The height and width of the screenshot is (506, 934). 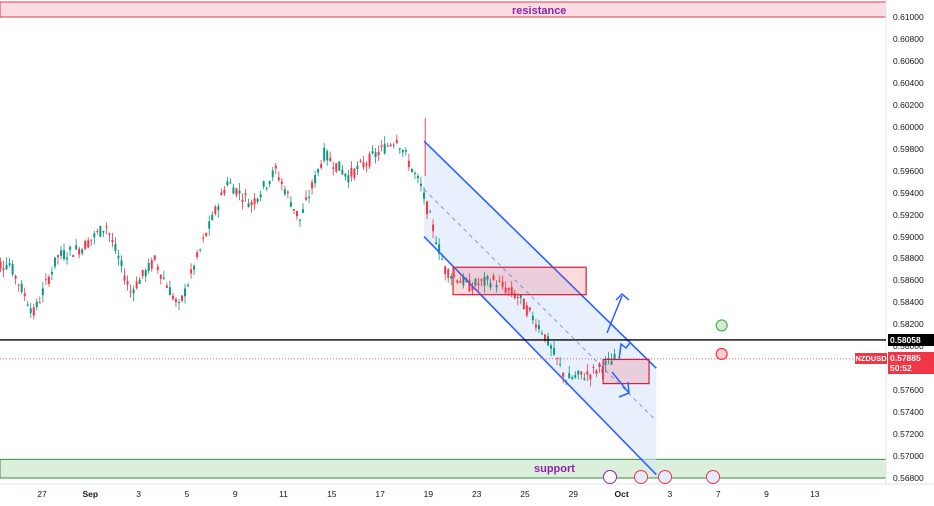 I want to click on channel-upper-line, so click(x=540, y=254).